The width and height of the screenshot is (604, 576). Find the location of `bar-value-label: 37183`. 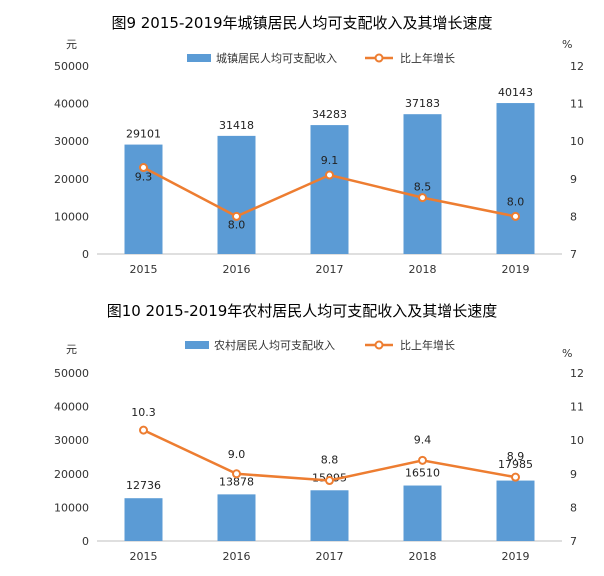

bar-value-label: 37183 is located at coordinates (422, 103).